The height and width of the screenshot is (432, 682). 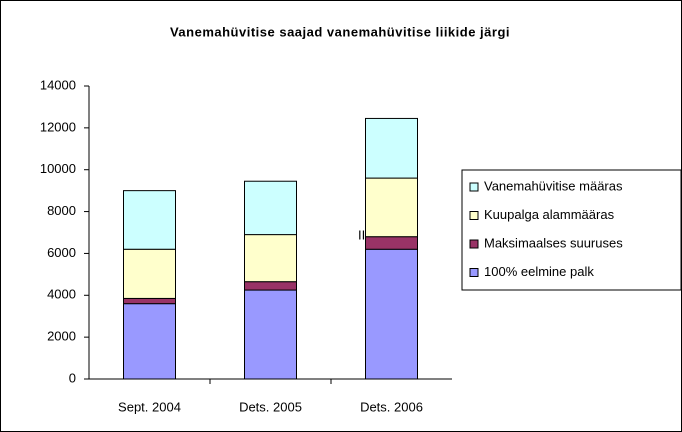 I want to click on x-tick-label: Sept. 2004, so click(x=149, y=406).